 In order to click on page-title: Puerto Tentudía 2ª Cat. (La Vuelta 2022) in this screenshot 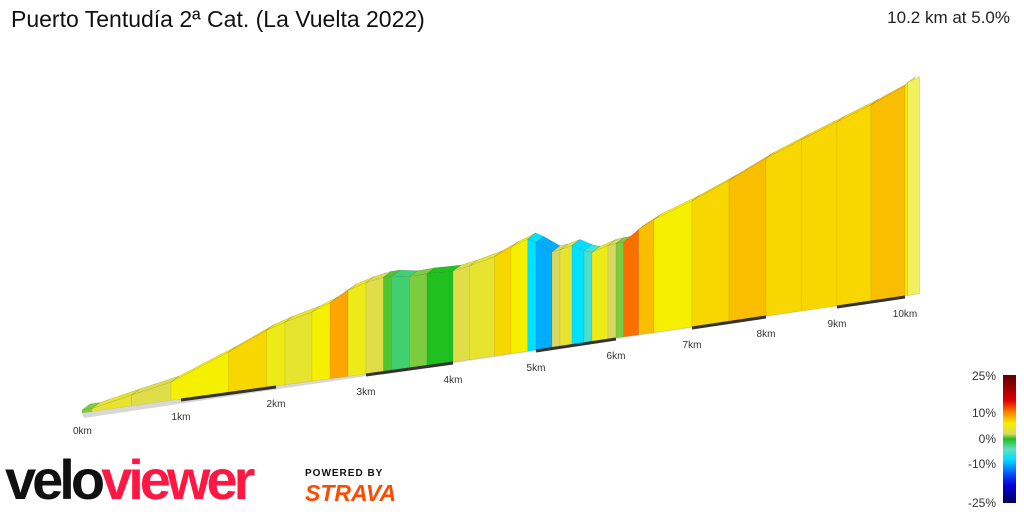, I will do `click(218, 19)`.